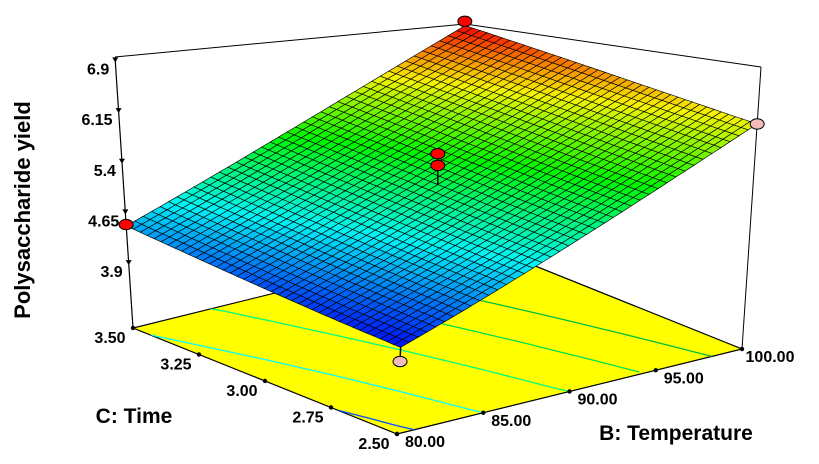 The width and height of the screenshot is (819, 464). Describe the element at coordinates (597, 400) in the screenshot. I see `b-tick-label: 90.00` at that location.